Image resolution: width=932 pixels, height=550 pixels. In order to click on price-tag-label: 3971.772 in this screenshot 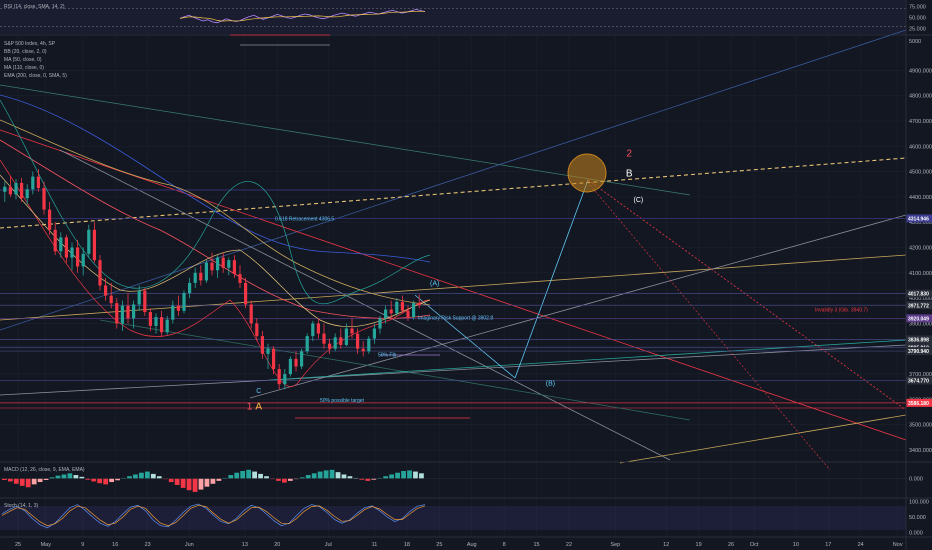, I will do `click(918, 306)`.